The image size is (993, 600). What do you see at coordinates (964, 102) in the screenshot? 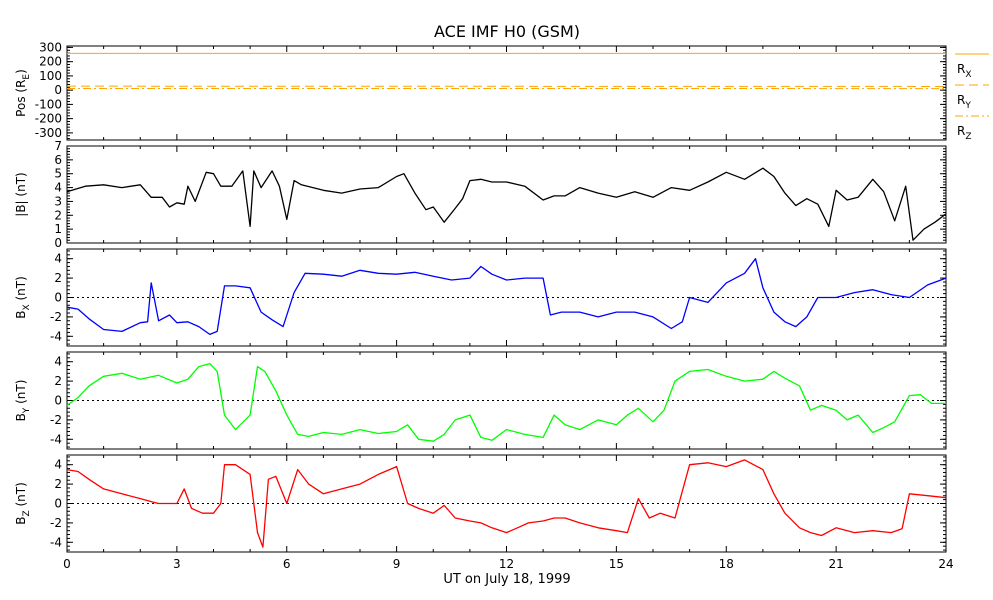
I see `legend-label-RY: RY` at bounding box center [964, 102].